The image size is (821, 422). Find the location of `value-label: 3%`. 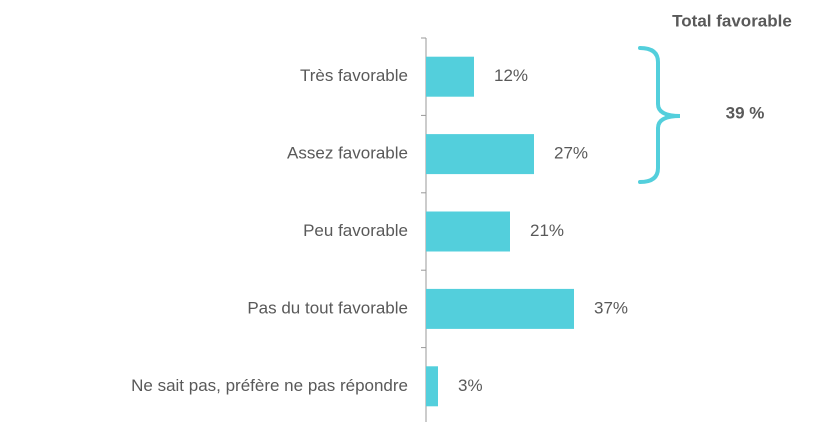

value-label: 3% is located at coordinates (470, 385).